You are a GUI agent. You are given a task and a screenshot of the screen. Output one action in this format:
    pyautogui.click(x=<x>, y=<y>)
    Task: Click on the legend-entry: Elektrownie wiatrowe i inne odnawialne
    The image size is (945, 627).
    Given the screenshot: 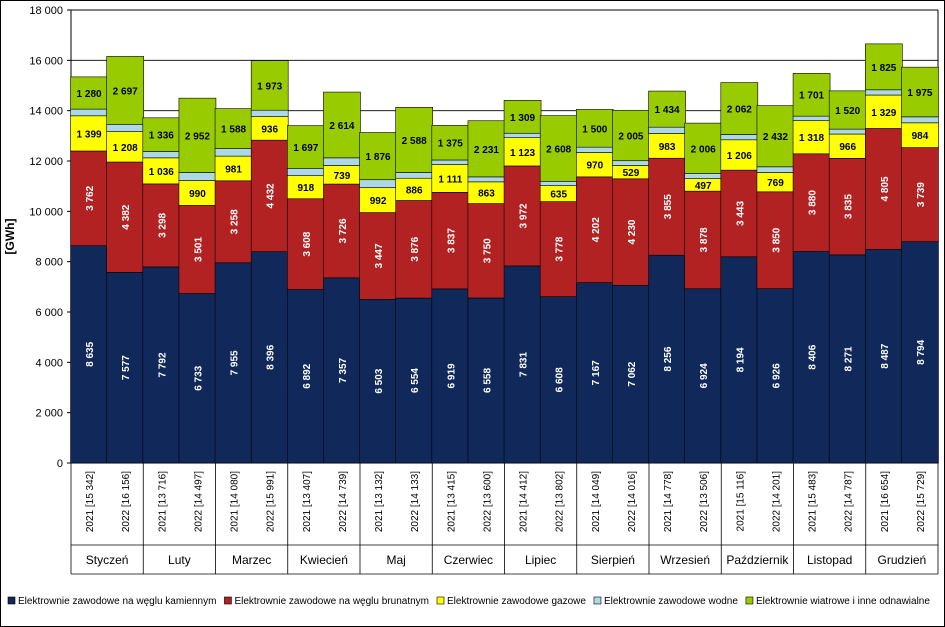 What is the action you would take?
    pyautogui.click(x=843, y=601)
    